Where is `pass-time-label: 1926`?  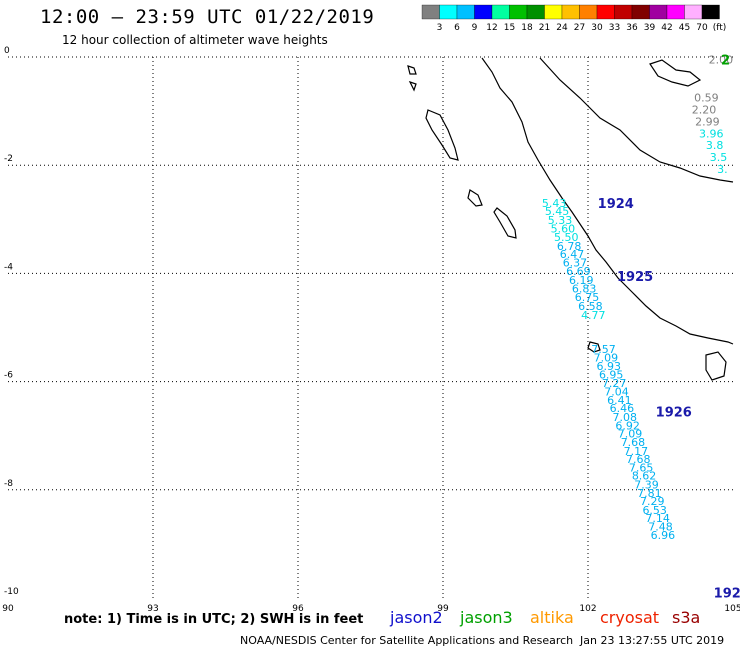
pass-time-label: 1926 is located at coordinates (674, 412).